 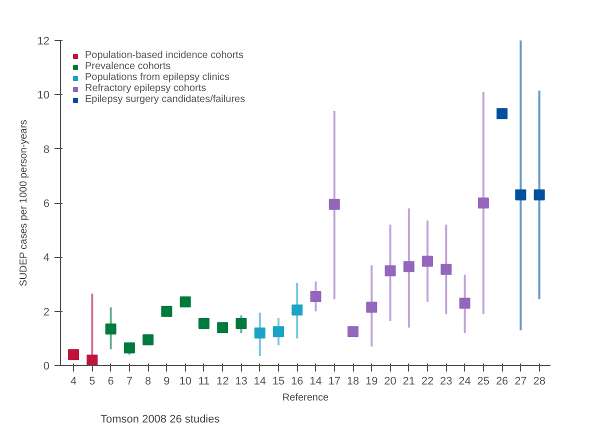 I want to click on legend-label: Populations from epilepsy clinics, so click(x=157, y=77).